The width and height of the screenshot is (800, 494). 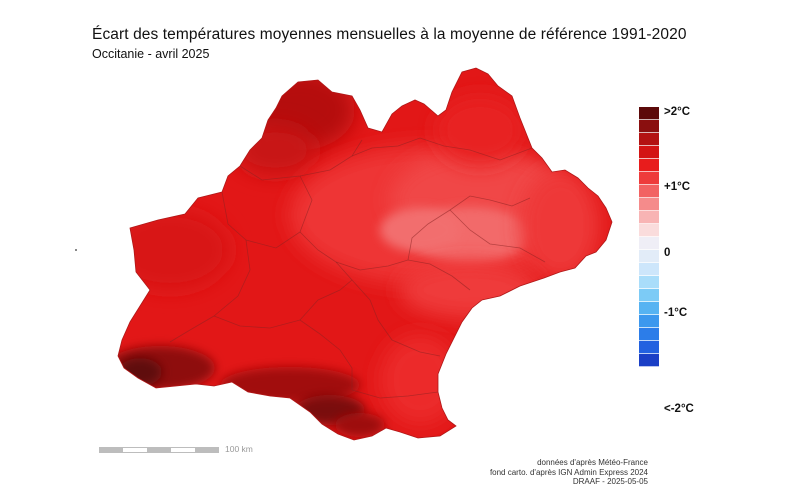 What do you see at coordinates (151, 54) in the screenshot?
I see `map-subtitle: Occitanie - avril 2025` at bounding box center [151, 54].